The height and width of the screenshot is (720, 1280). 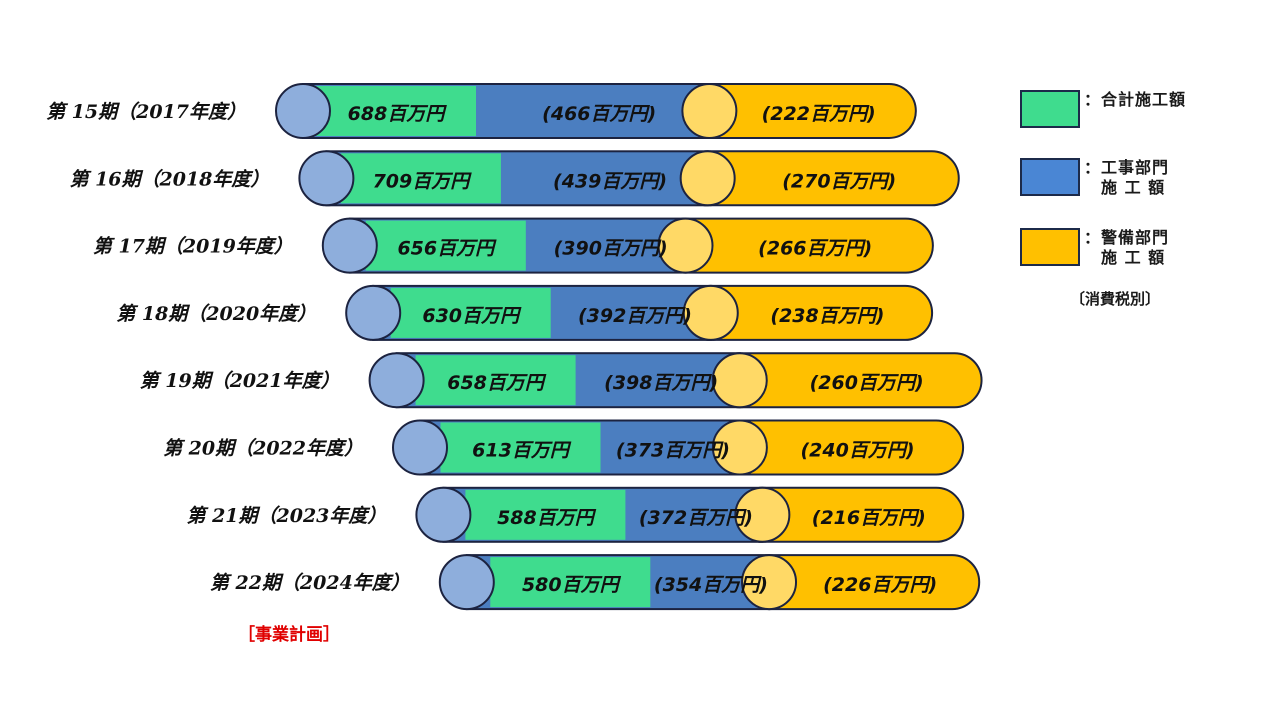 I want to click on label-total-7: 580百万円, so click(x=572, y=585).